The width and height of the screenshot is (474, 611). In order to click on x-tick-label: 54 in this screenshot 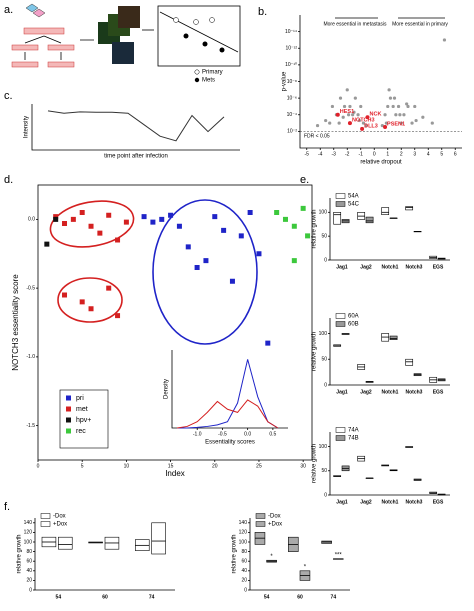, I will do `click(267, 597)`.